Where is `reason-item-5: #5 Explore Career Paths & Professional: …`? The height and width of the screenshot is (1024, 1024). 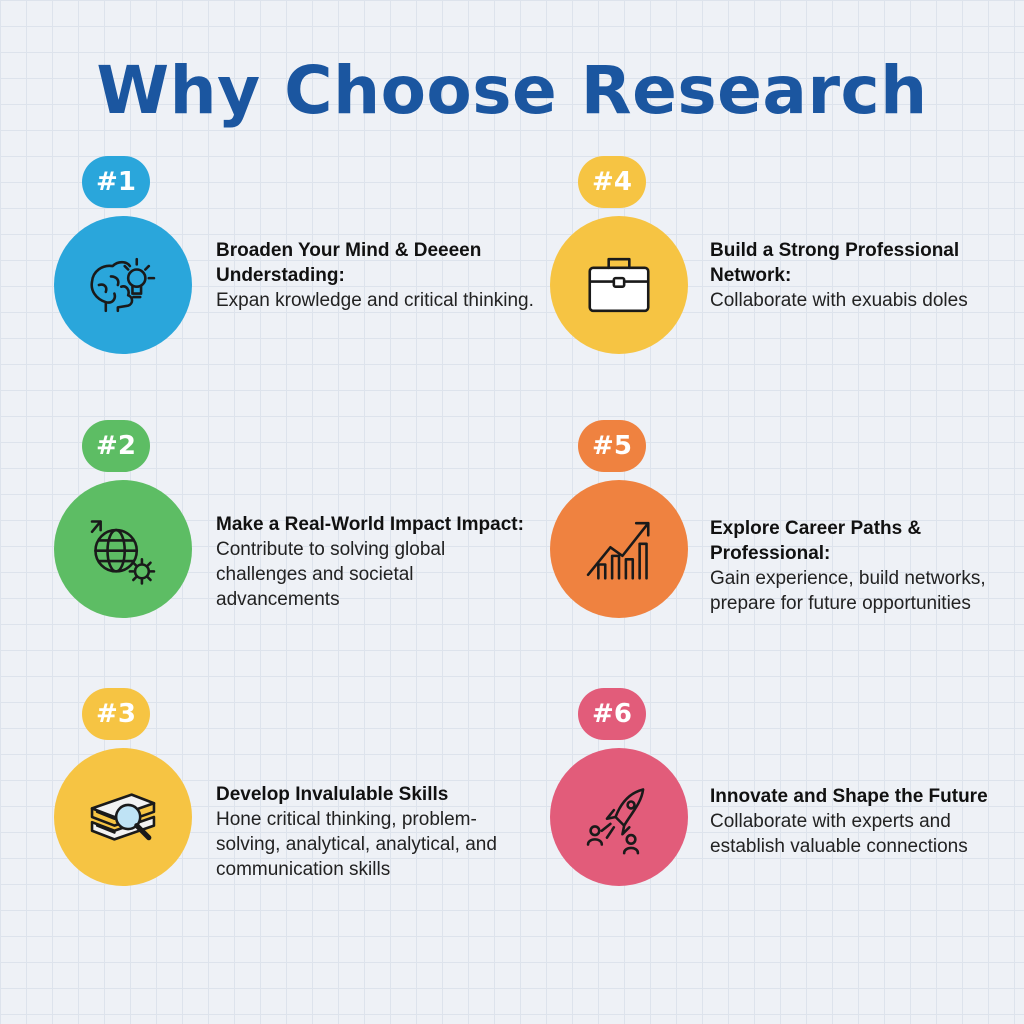
reason-item-5: #5 Explore Career Paths & Professional: … is located at coordinates (787, 550).